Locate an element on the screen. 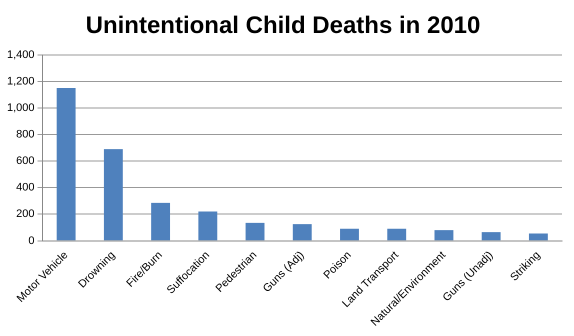  chart-title: Unintentional Child Deaths in 2010 is located at coordinates (283, 26).